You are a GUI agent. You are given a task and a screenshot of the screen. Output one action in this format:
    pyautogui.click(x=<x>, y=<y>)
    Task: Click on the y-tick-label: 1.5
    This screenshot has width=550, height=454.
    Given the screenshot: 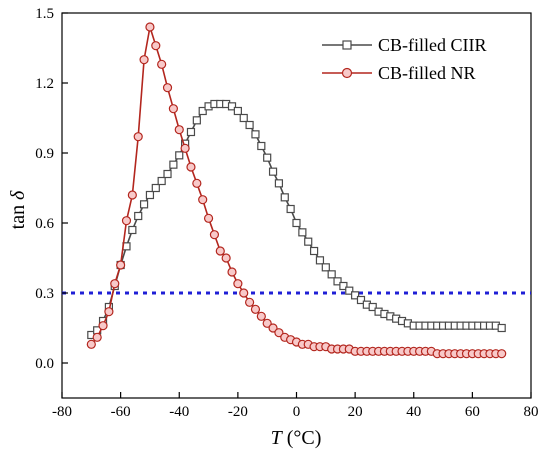 What is the action you would take?
    pyautogui.click(x=44, y=14)
    